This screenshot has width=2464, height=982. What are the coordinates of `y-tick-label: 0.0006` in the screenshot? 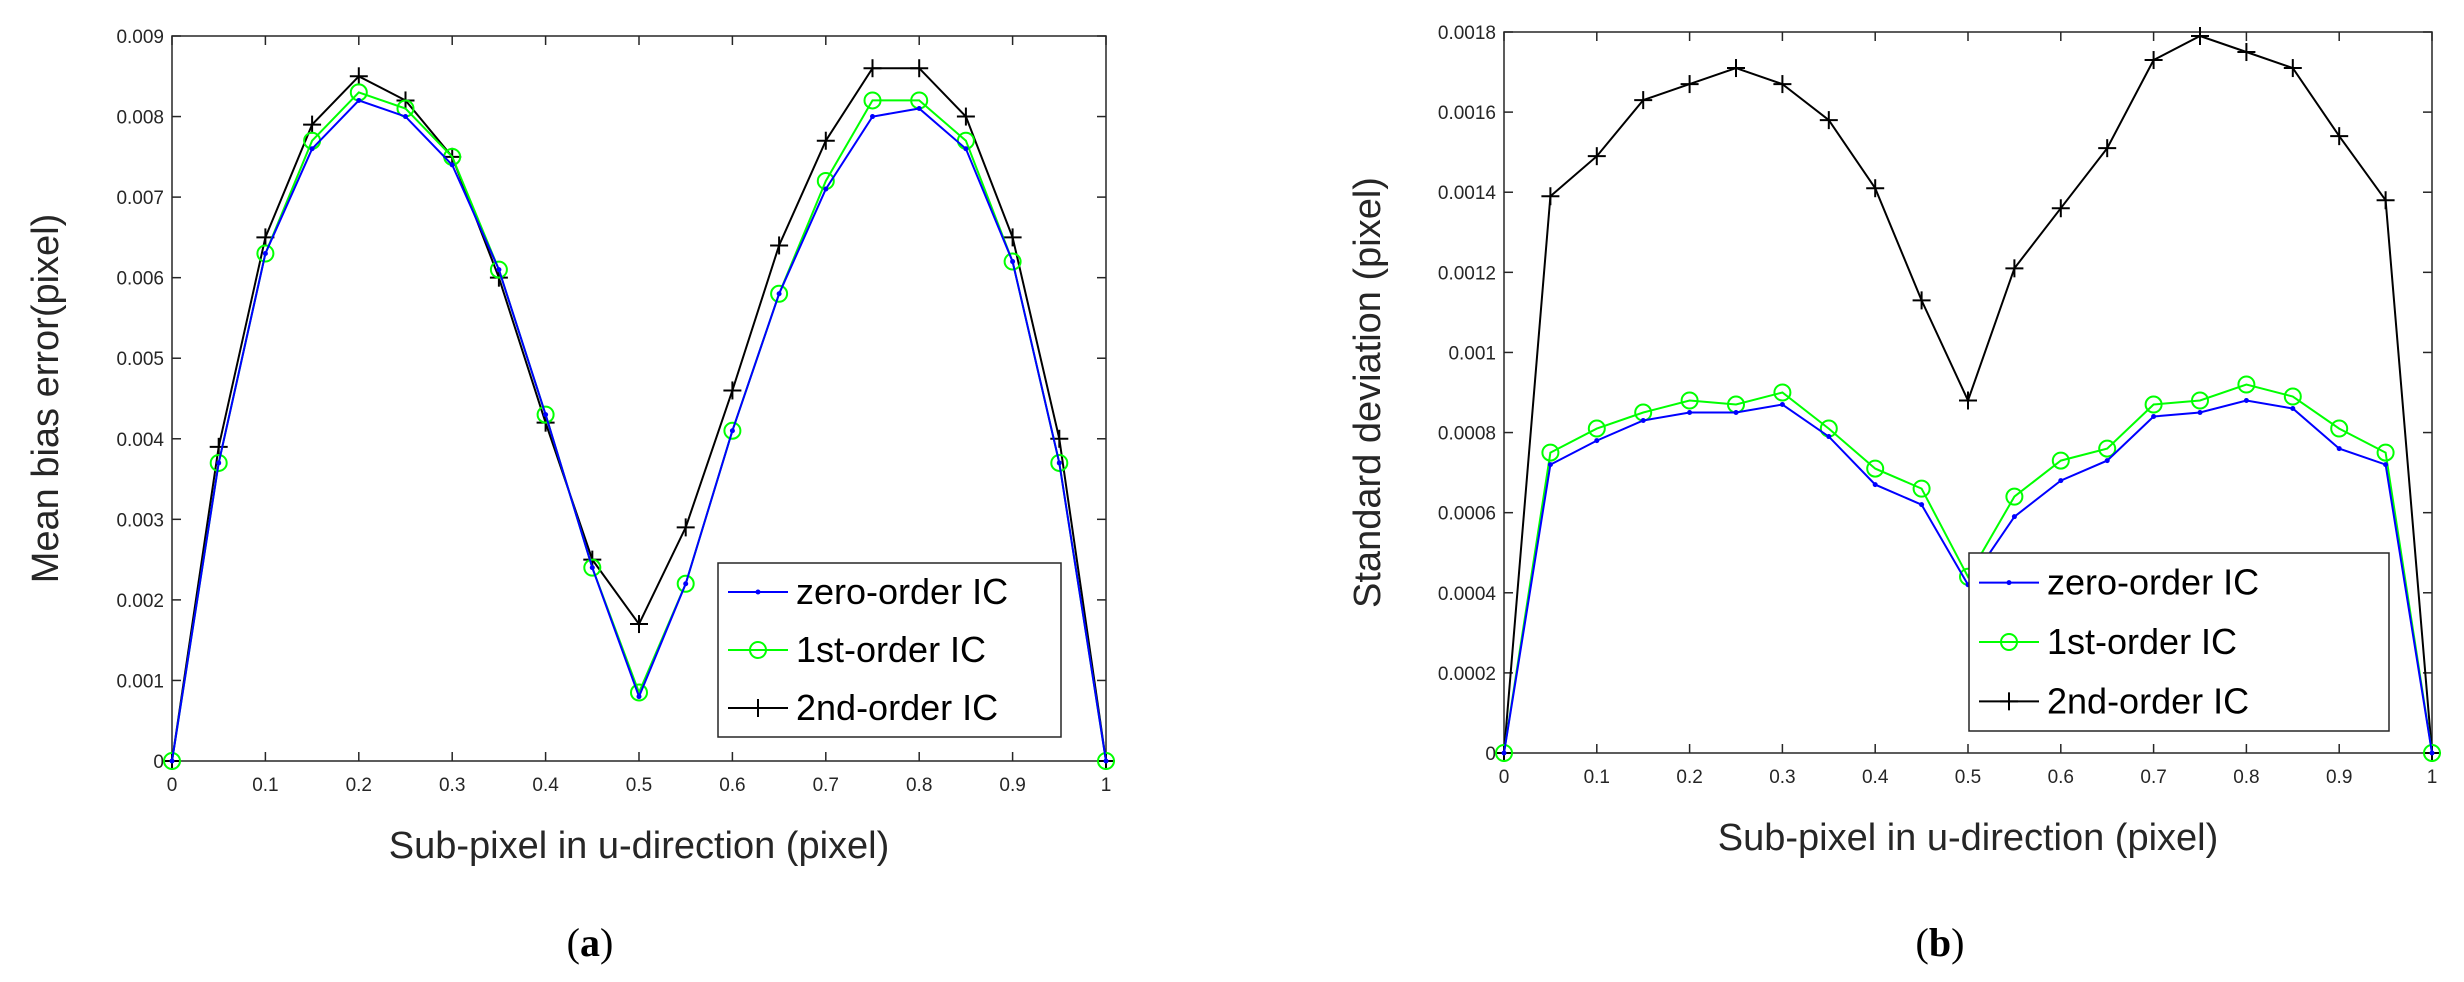 It's located at (1467, 514).